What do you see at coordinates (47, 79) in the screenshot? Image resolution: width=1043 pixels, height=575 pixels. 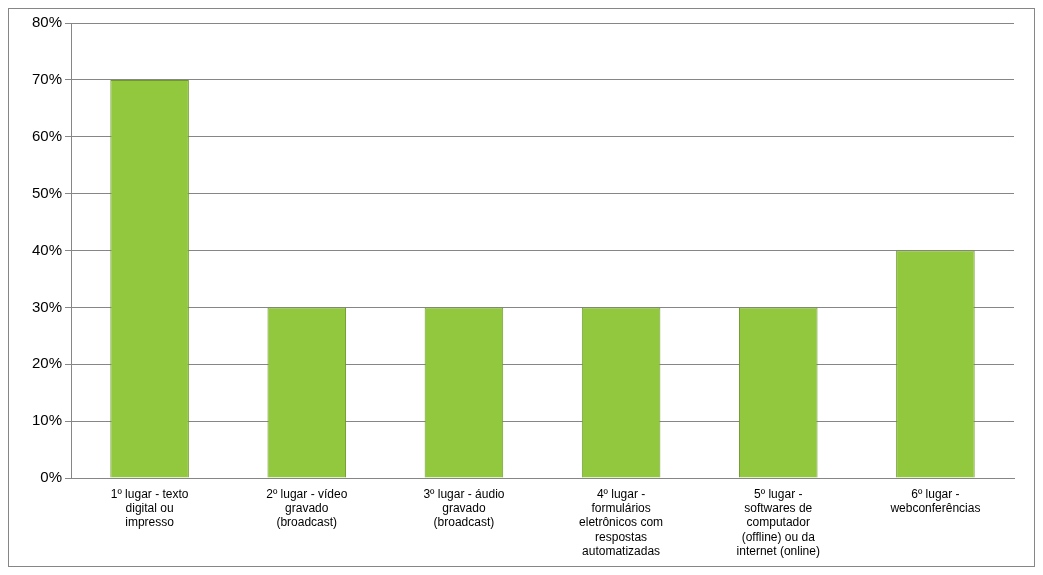 I see `y-tick-label: 70%` at bounding box center [47, 79].